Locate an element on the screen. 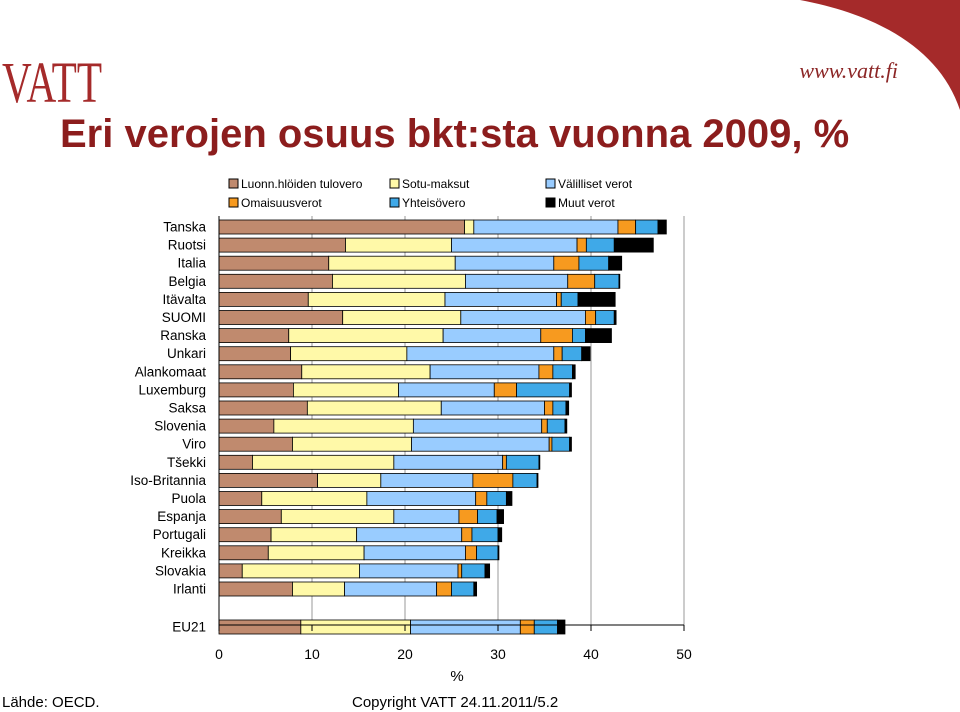  category-label-slovenia: Slovenia is located at coordinates (180, 426).